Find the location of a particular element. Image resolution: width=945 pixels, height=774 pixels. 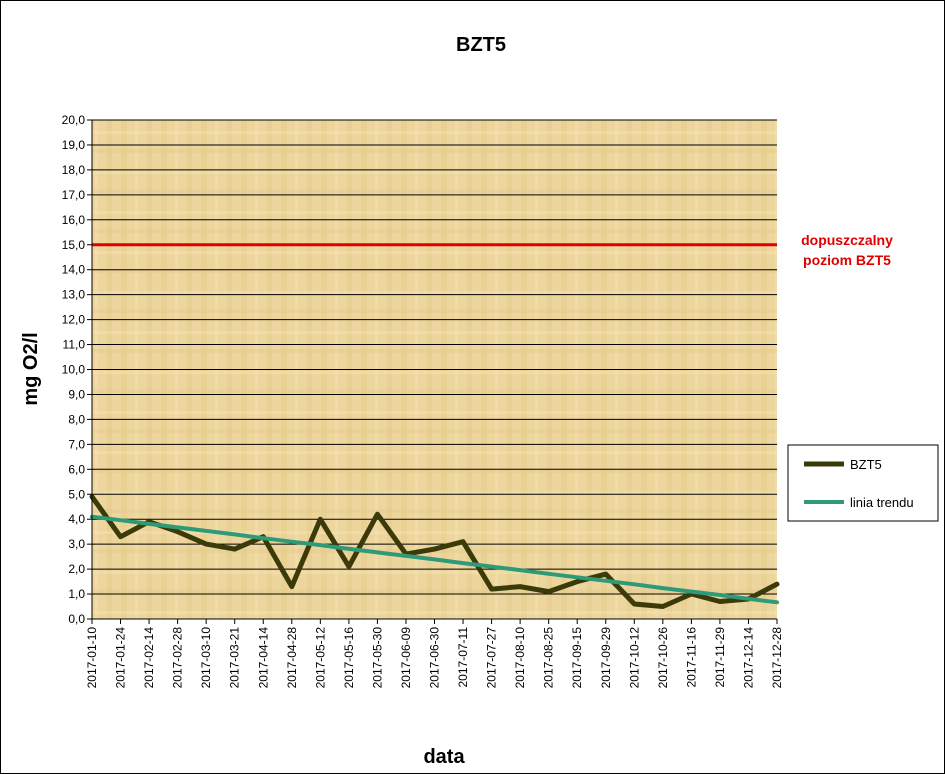

x-tick-label-22: 2017-11-29 is located at coordinates (720, 657).